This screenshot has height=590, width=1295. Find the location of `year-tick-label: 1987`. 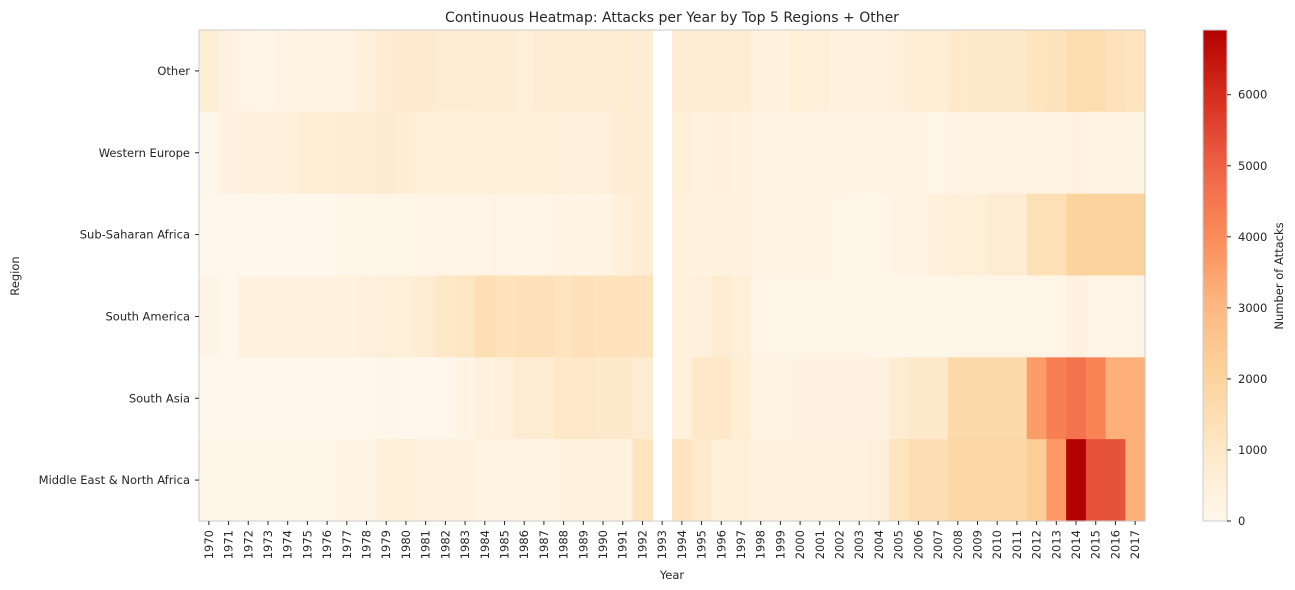

year-tick-label: 1987 is located at coordinates (544, 544).